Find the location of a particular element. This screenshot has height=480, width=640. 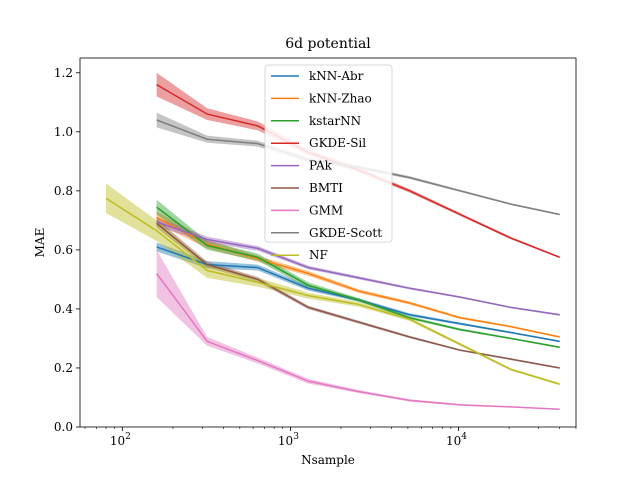

x-tick-exponent: 3 is located at coordinates (296, 437).